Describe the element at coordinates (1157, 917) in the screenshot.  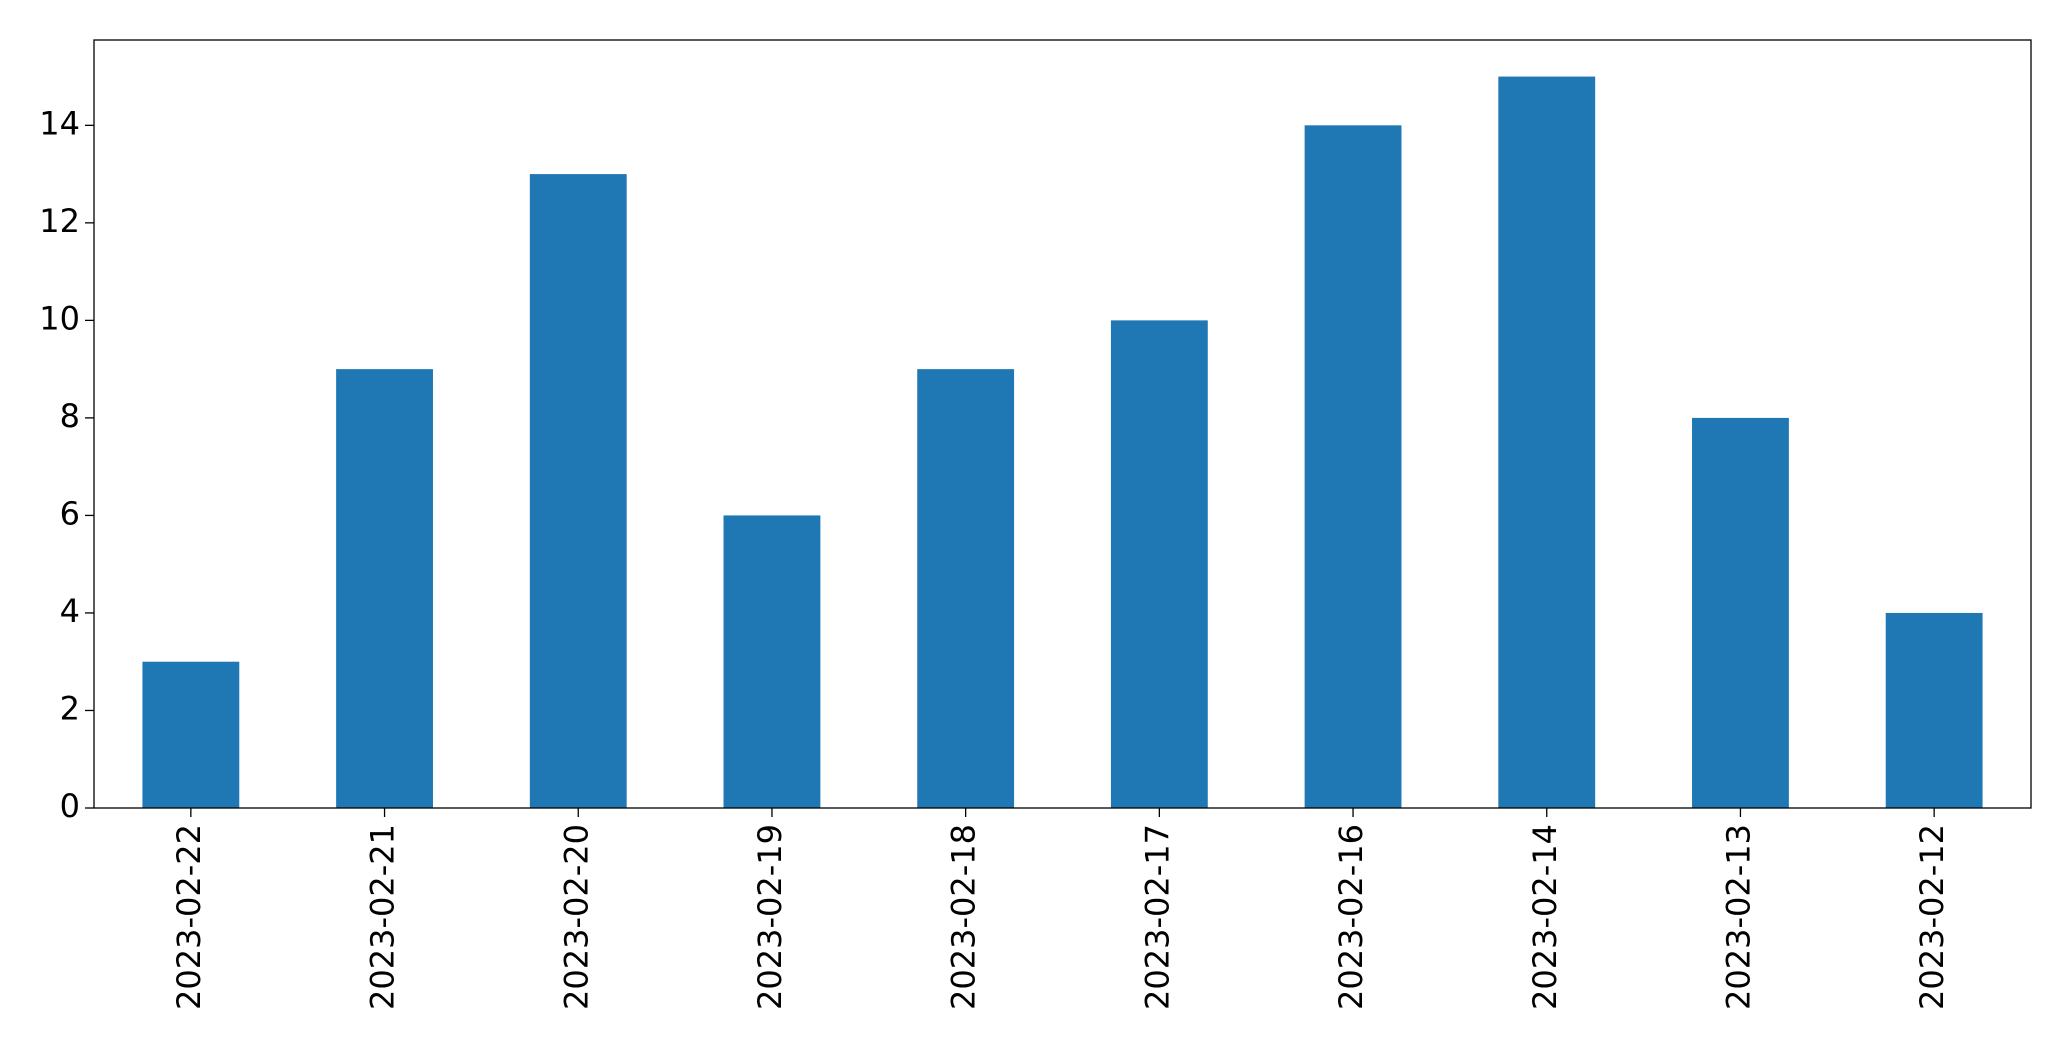
I see `x-tick-label: 2023-02-17` at that location.